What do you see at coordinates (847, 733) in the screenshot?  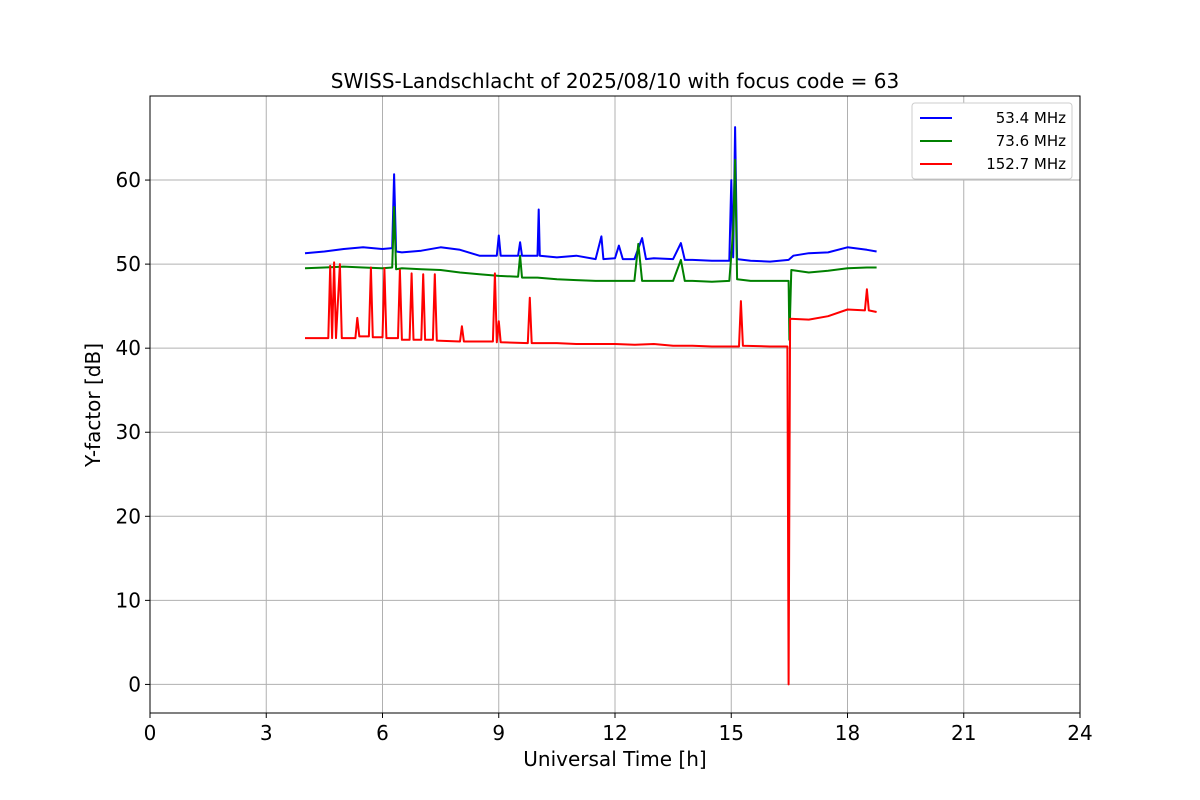 I see `x-tick-label: 18` at bounding box center [847, 733].